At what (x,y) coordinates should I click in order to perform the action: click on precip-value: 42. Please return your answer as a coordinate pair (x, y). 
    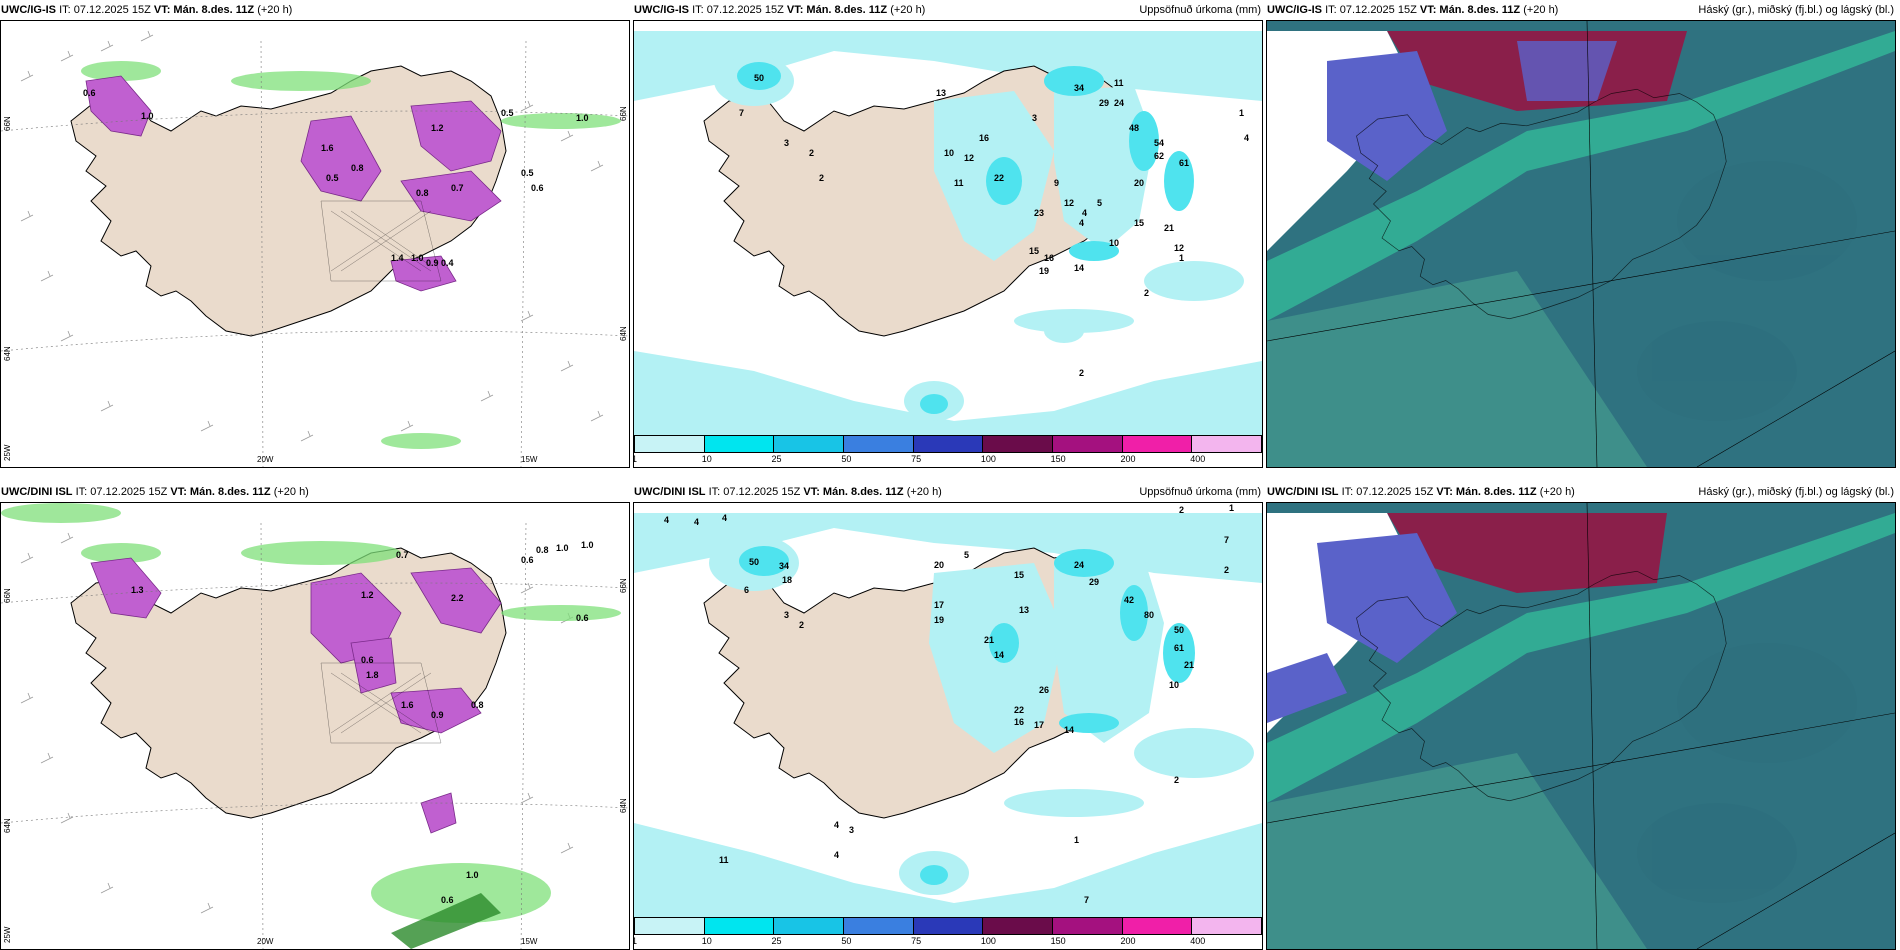
    Looking at the image, I should click on (1129, 600).